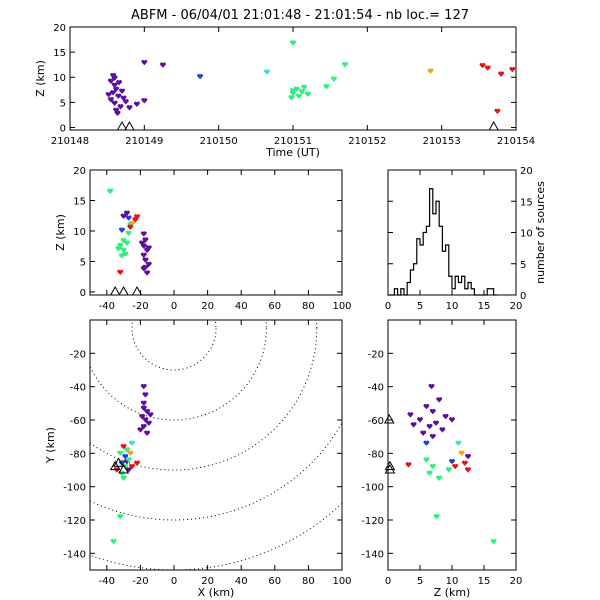 Image resolution: width=600 pixels, height=600 pixels. I want to click on x-tick-label: 15, so click(484, 581).